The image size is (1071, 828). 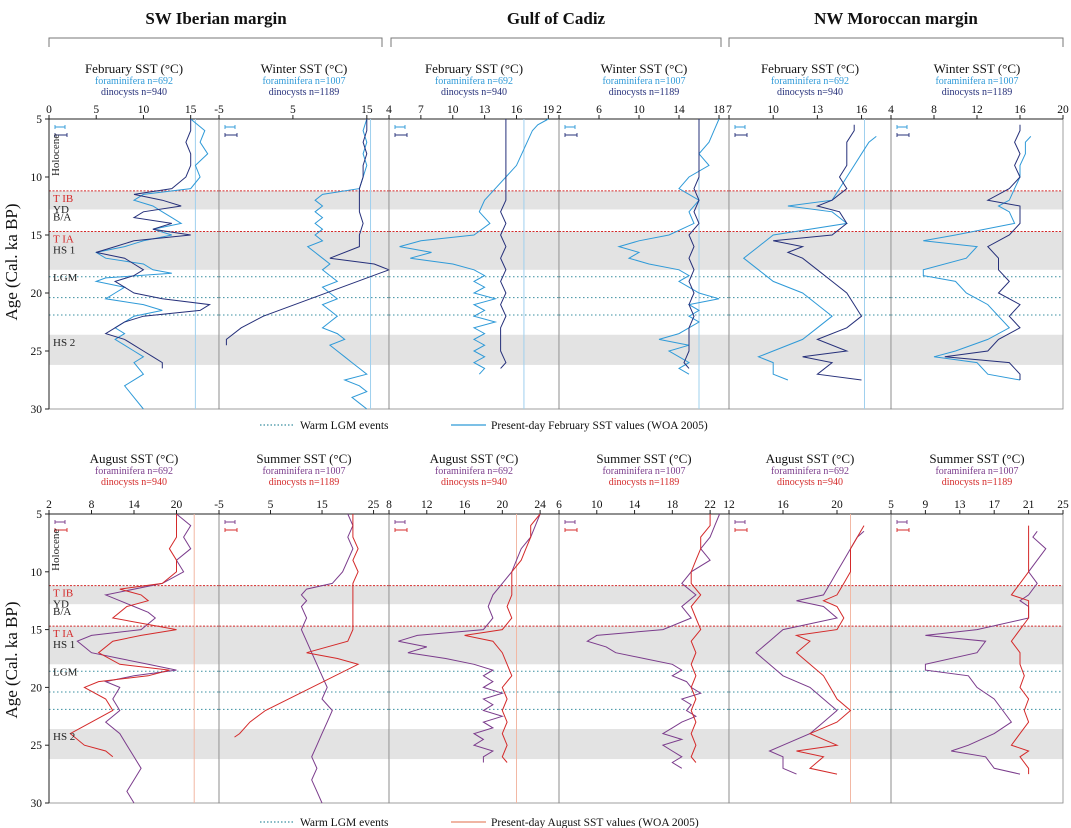 I want to click on panel-title: Summer SST (°C), so click(x=976, y=458).